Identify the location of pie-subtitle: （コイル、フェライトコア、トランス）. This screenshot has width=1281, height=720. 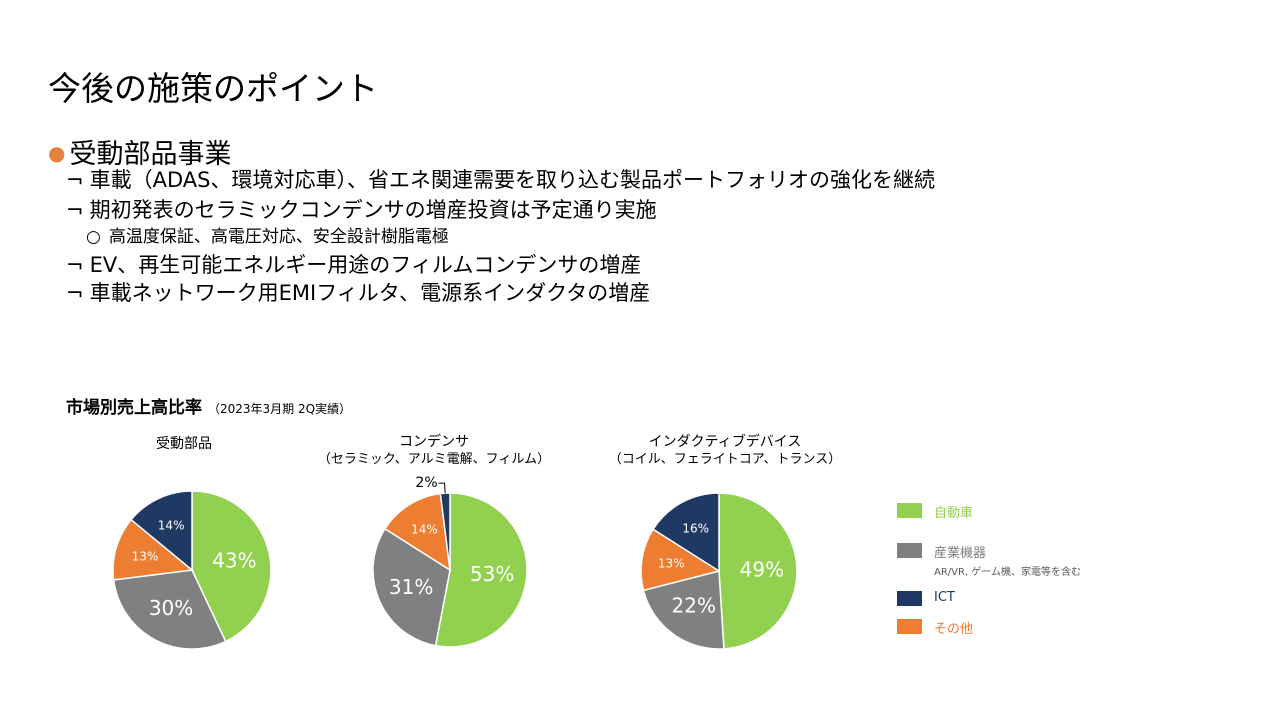
(725, 459).